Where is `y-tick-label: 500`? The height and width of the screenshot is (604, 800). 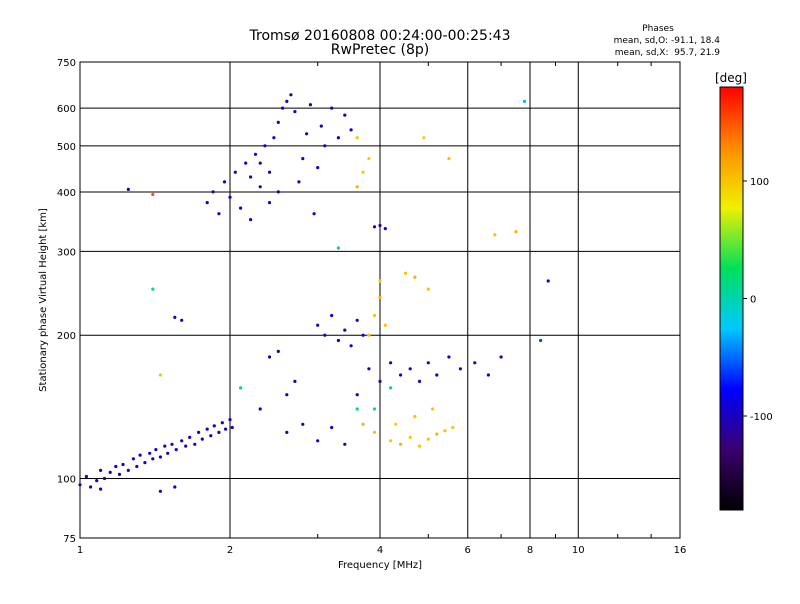
y-tick-label: 500 is located at coordinates (66, 147).